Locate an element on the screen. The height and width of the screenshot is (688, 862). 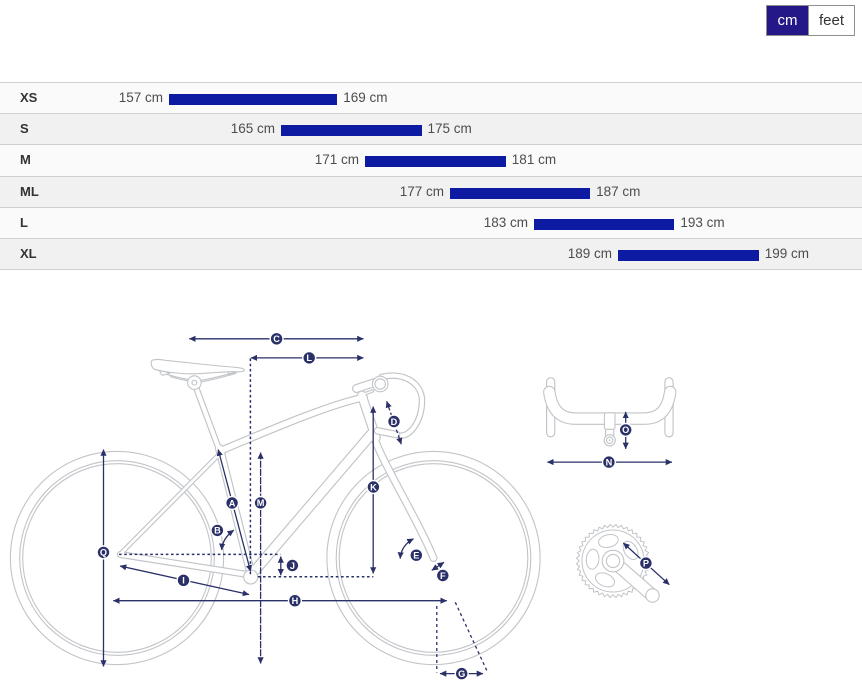
svg-text: C is located at coordinates (276, 339).